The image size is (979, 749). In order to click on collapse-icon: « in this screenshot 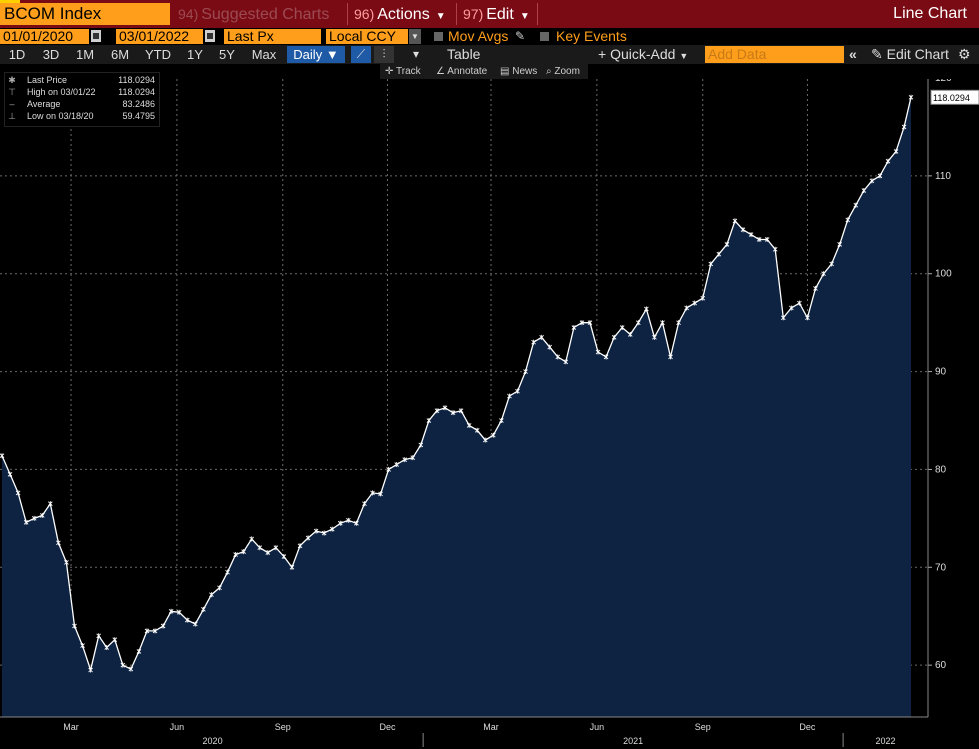, I will do `click(853, 54)`.